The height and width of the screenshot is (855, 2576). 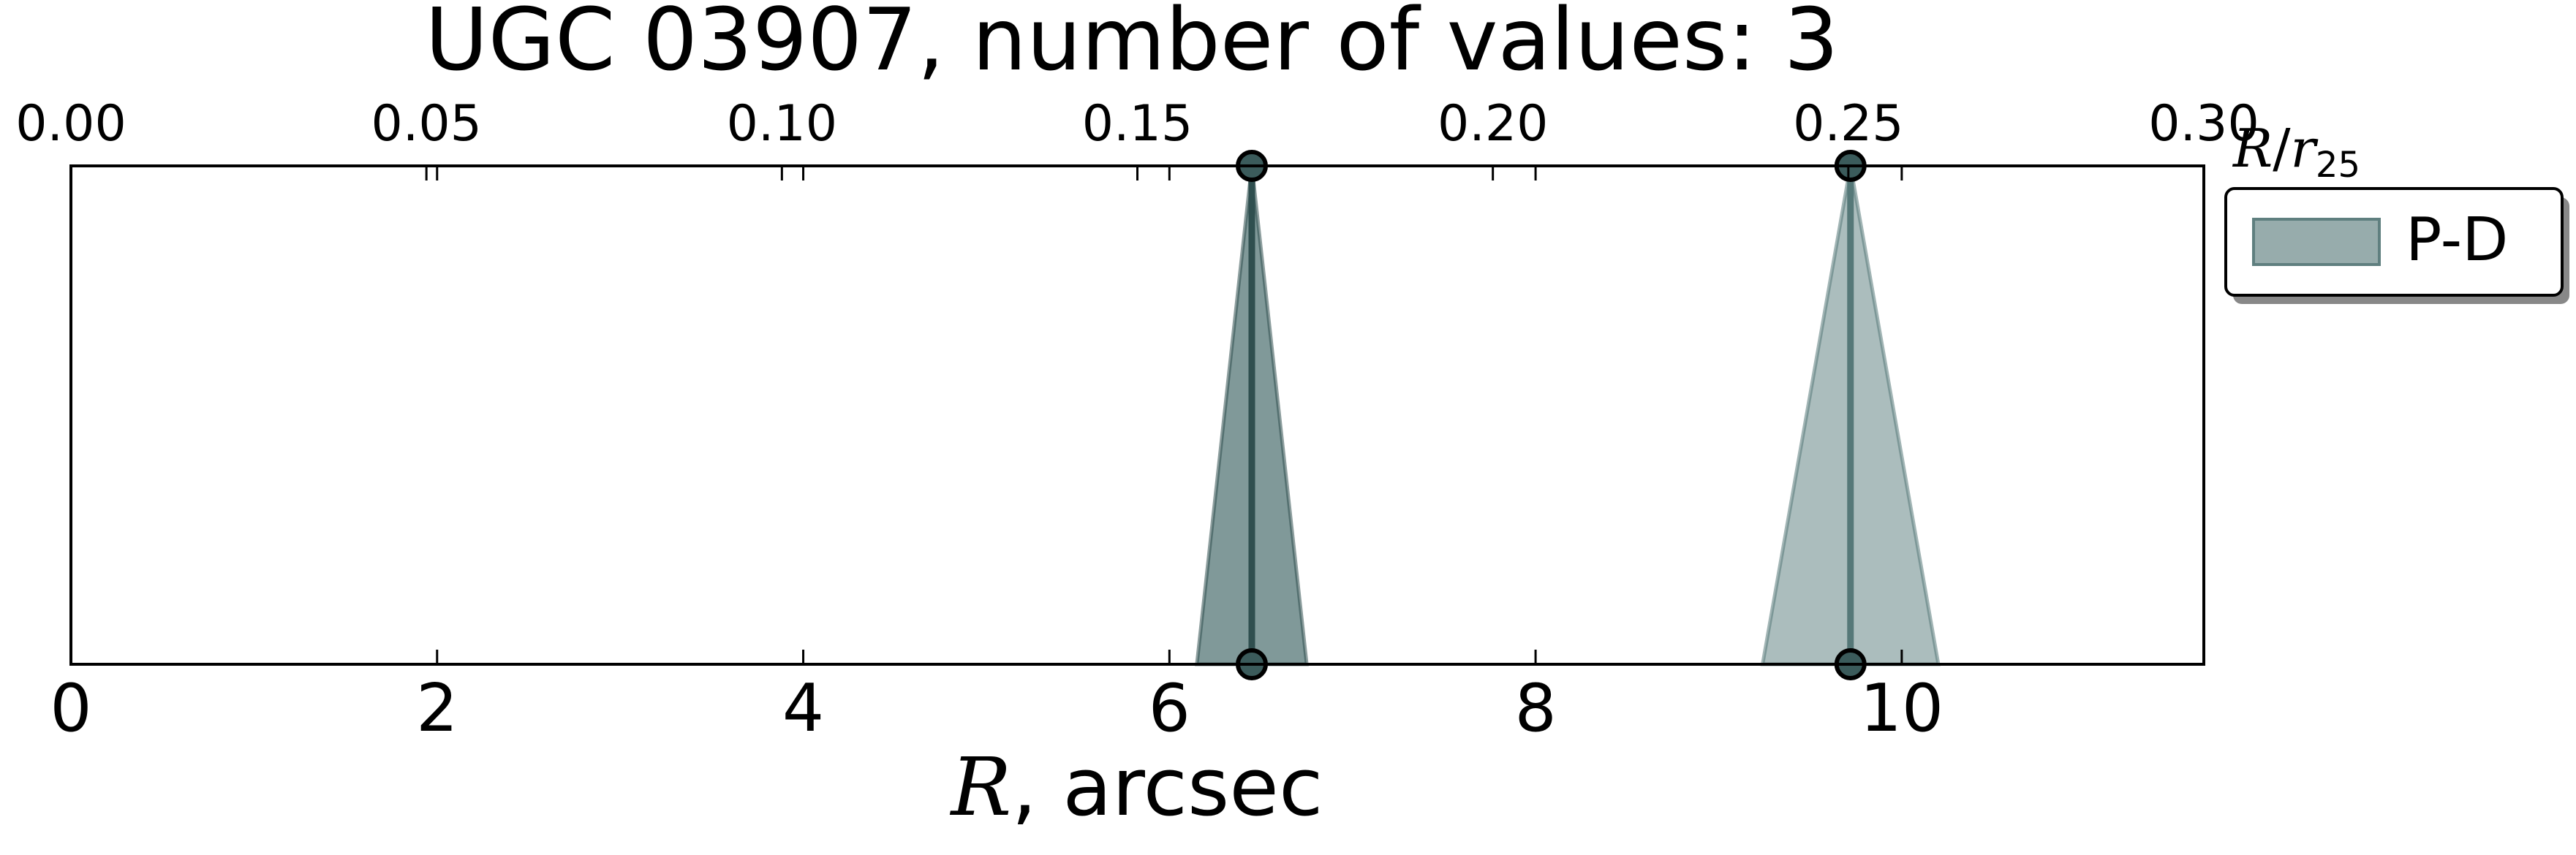 What do you see at coordinates (1137, 124) in the screenshot?
I see `top-tick-label: 0.15` at bounding box center [1137, 124].